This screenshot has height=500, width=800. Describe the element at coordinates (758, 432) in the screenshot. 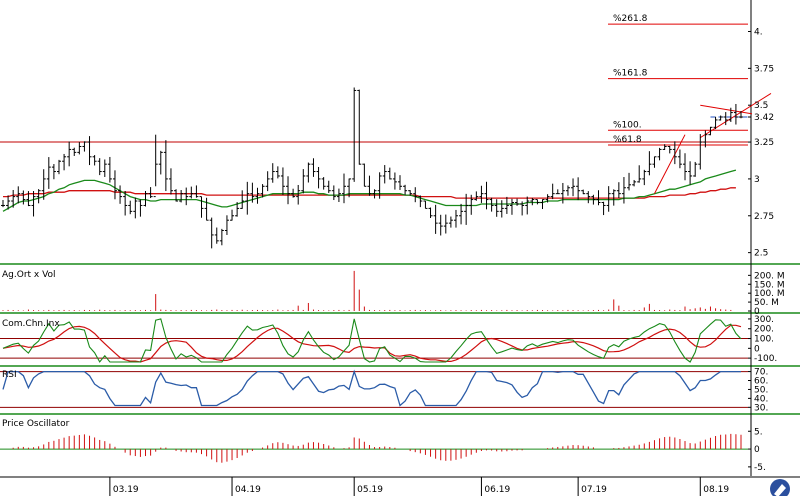

I see `oscillator-axis-tick-label: 5.` at that location.